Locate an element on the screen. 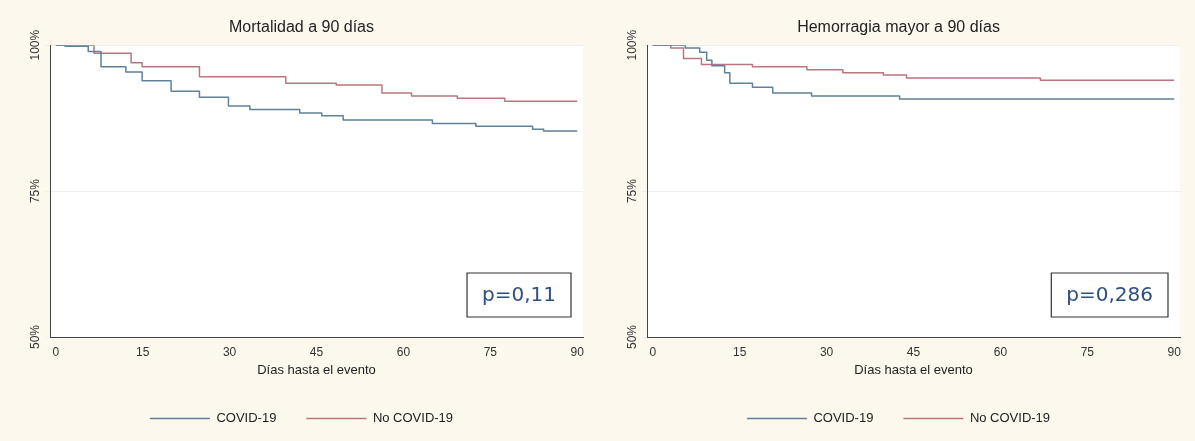 This screenshot has height=441, width=1195. chart-title: Hemorragia mayor a 90 días is located at coordinates (898, 27).